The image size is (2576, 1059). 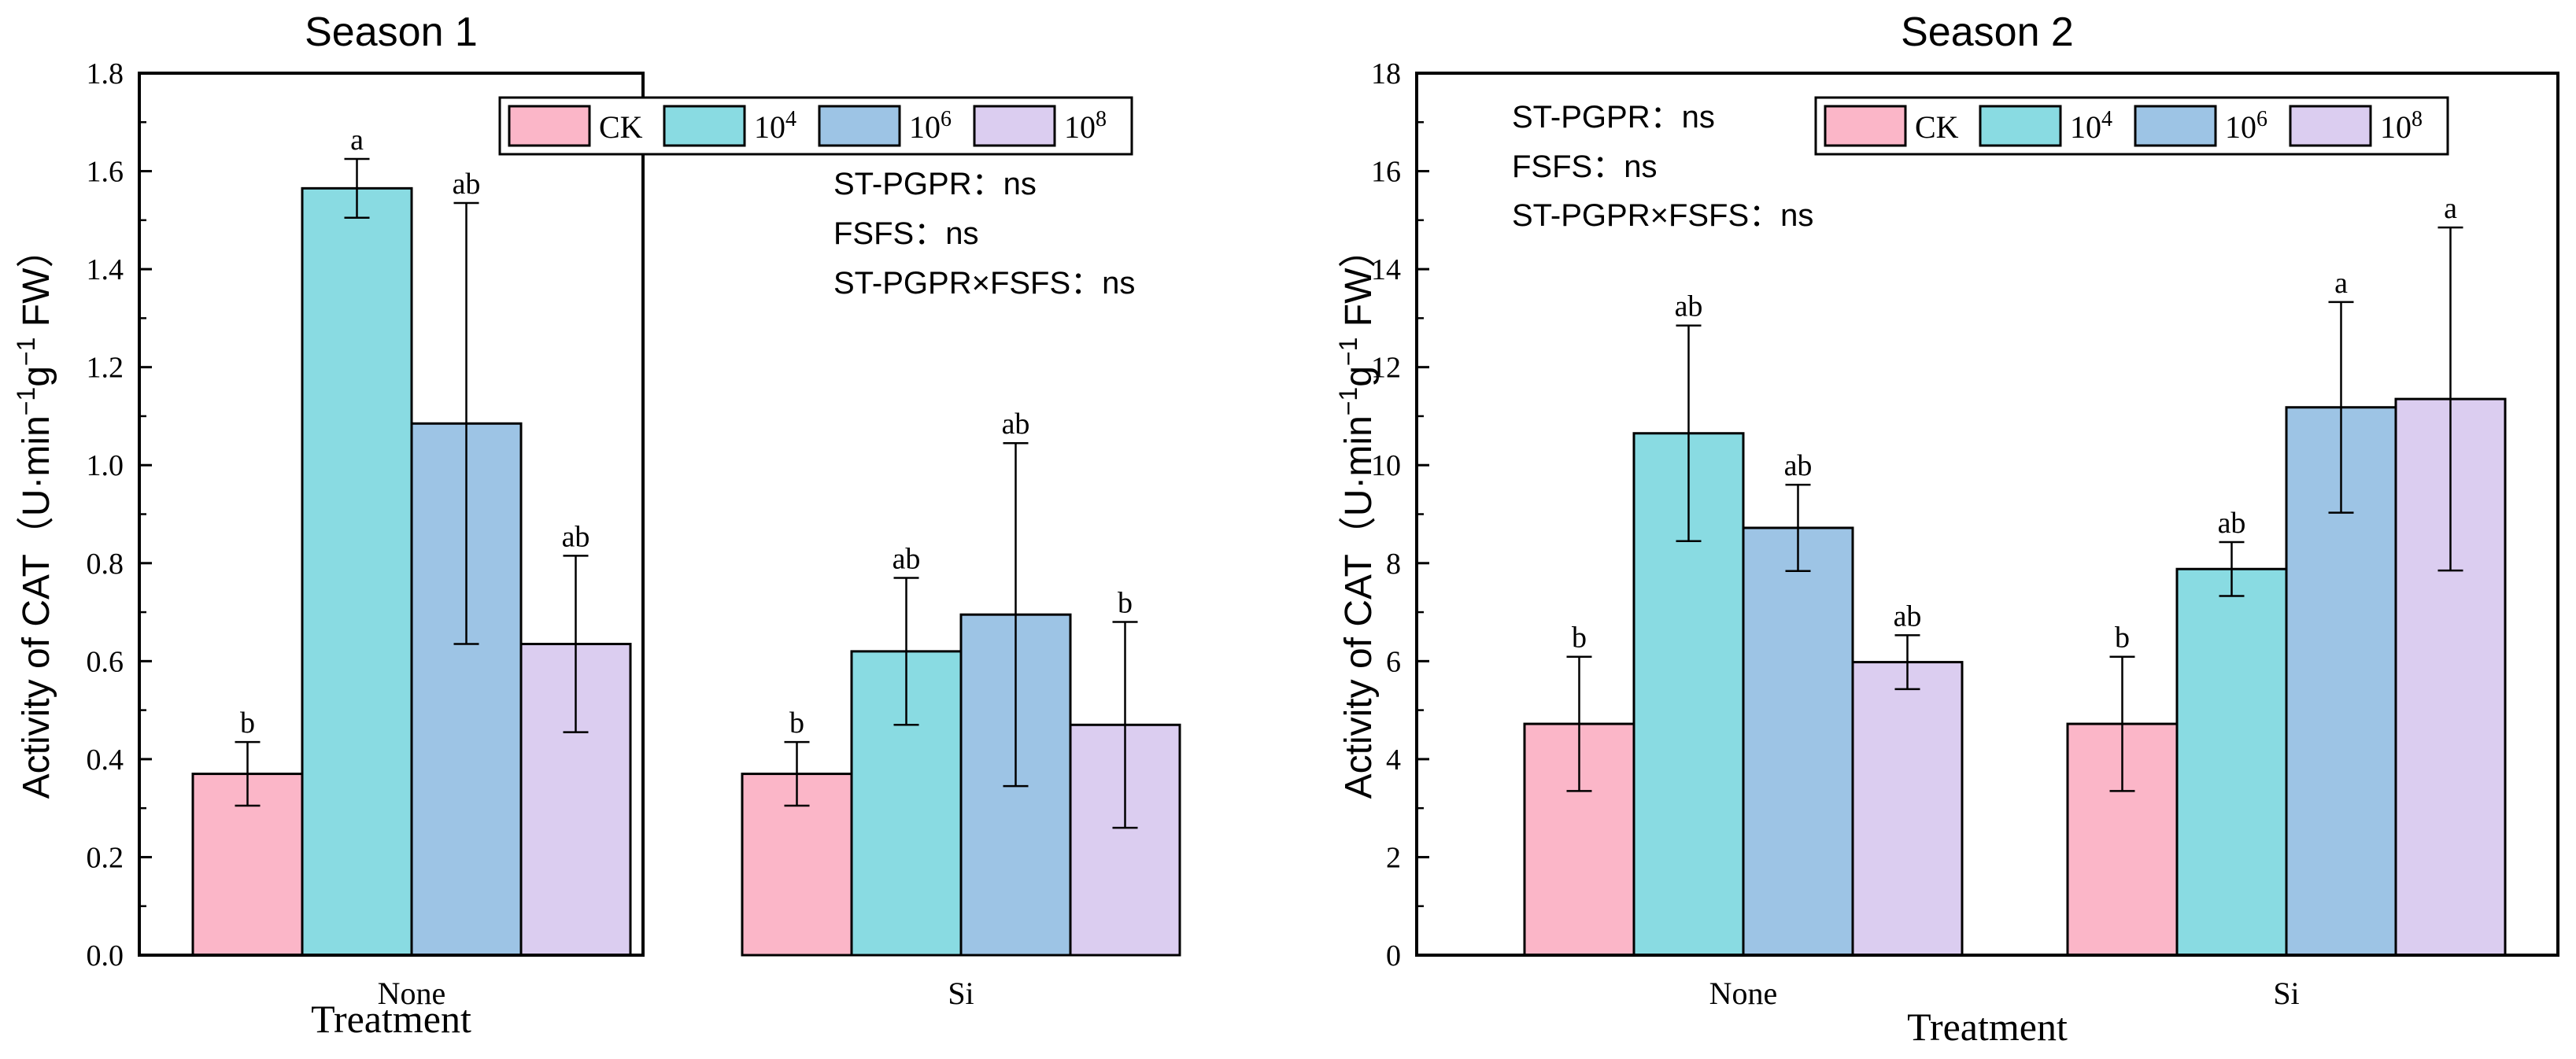 I want to click on y-tick-label: 12, so click(x=1386, y=368).